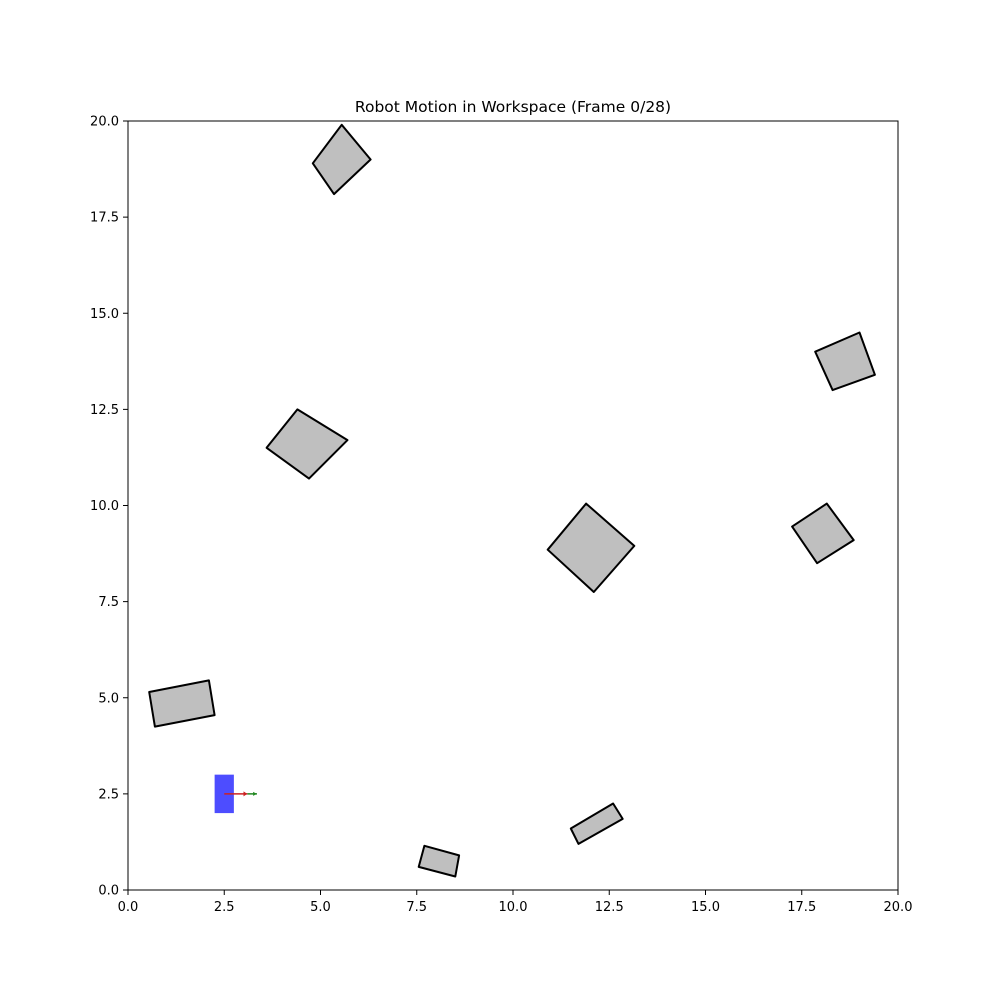 This screenshot has height=1000, width=1000. Describe the element at coordinates (320, 907) in the screenshot. I see `x-tick-label: 5.0` at that location.